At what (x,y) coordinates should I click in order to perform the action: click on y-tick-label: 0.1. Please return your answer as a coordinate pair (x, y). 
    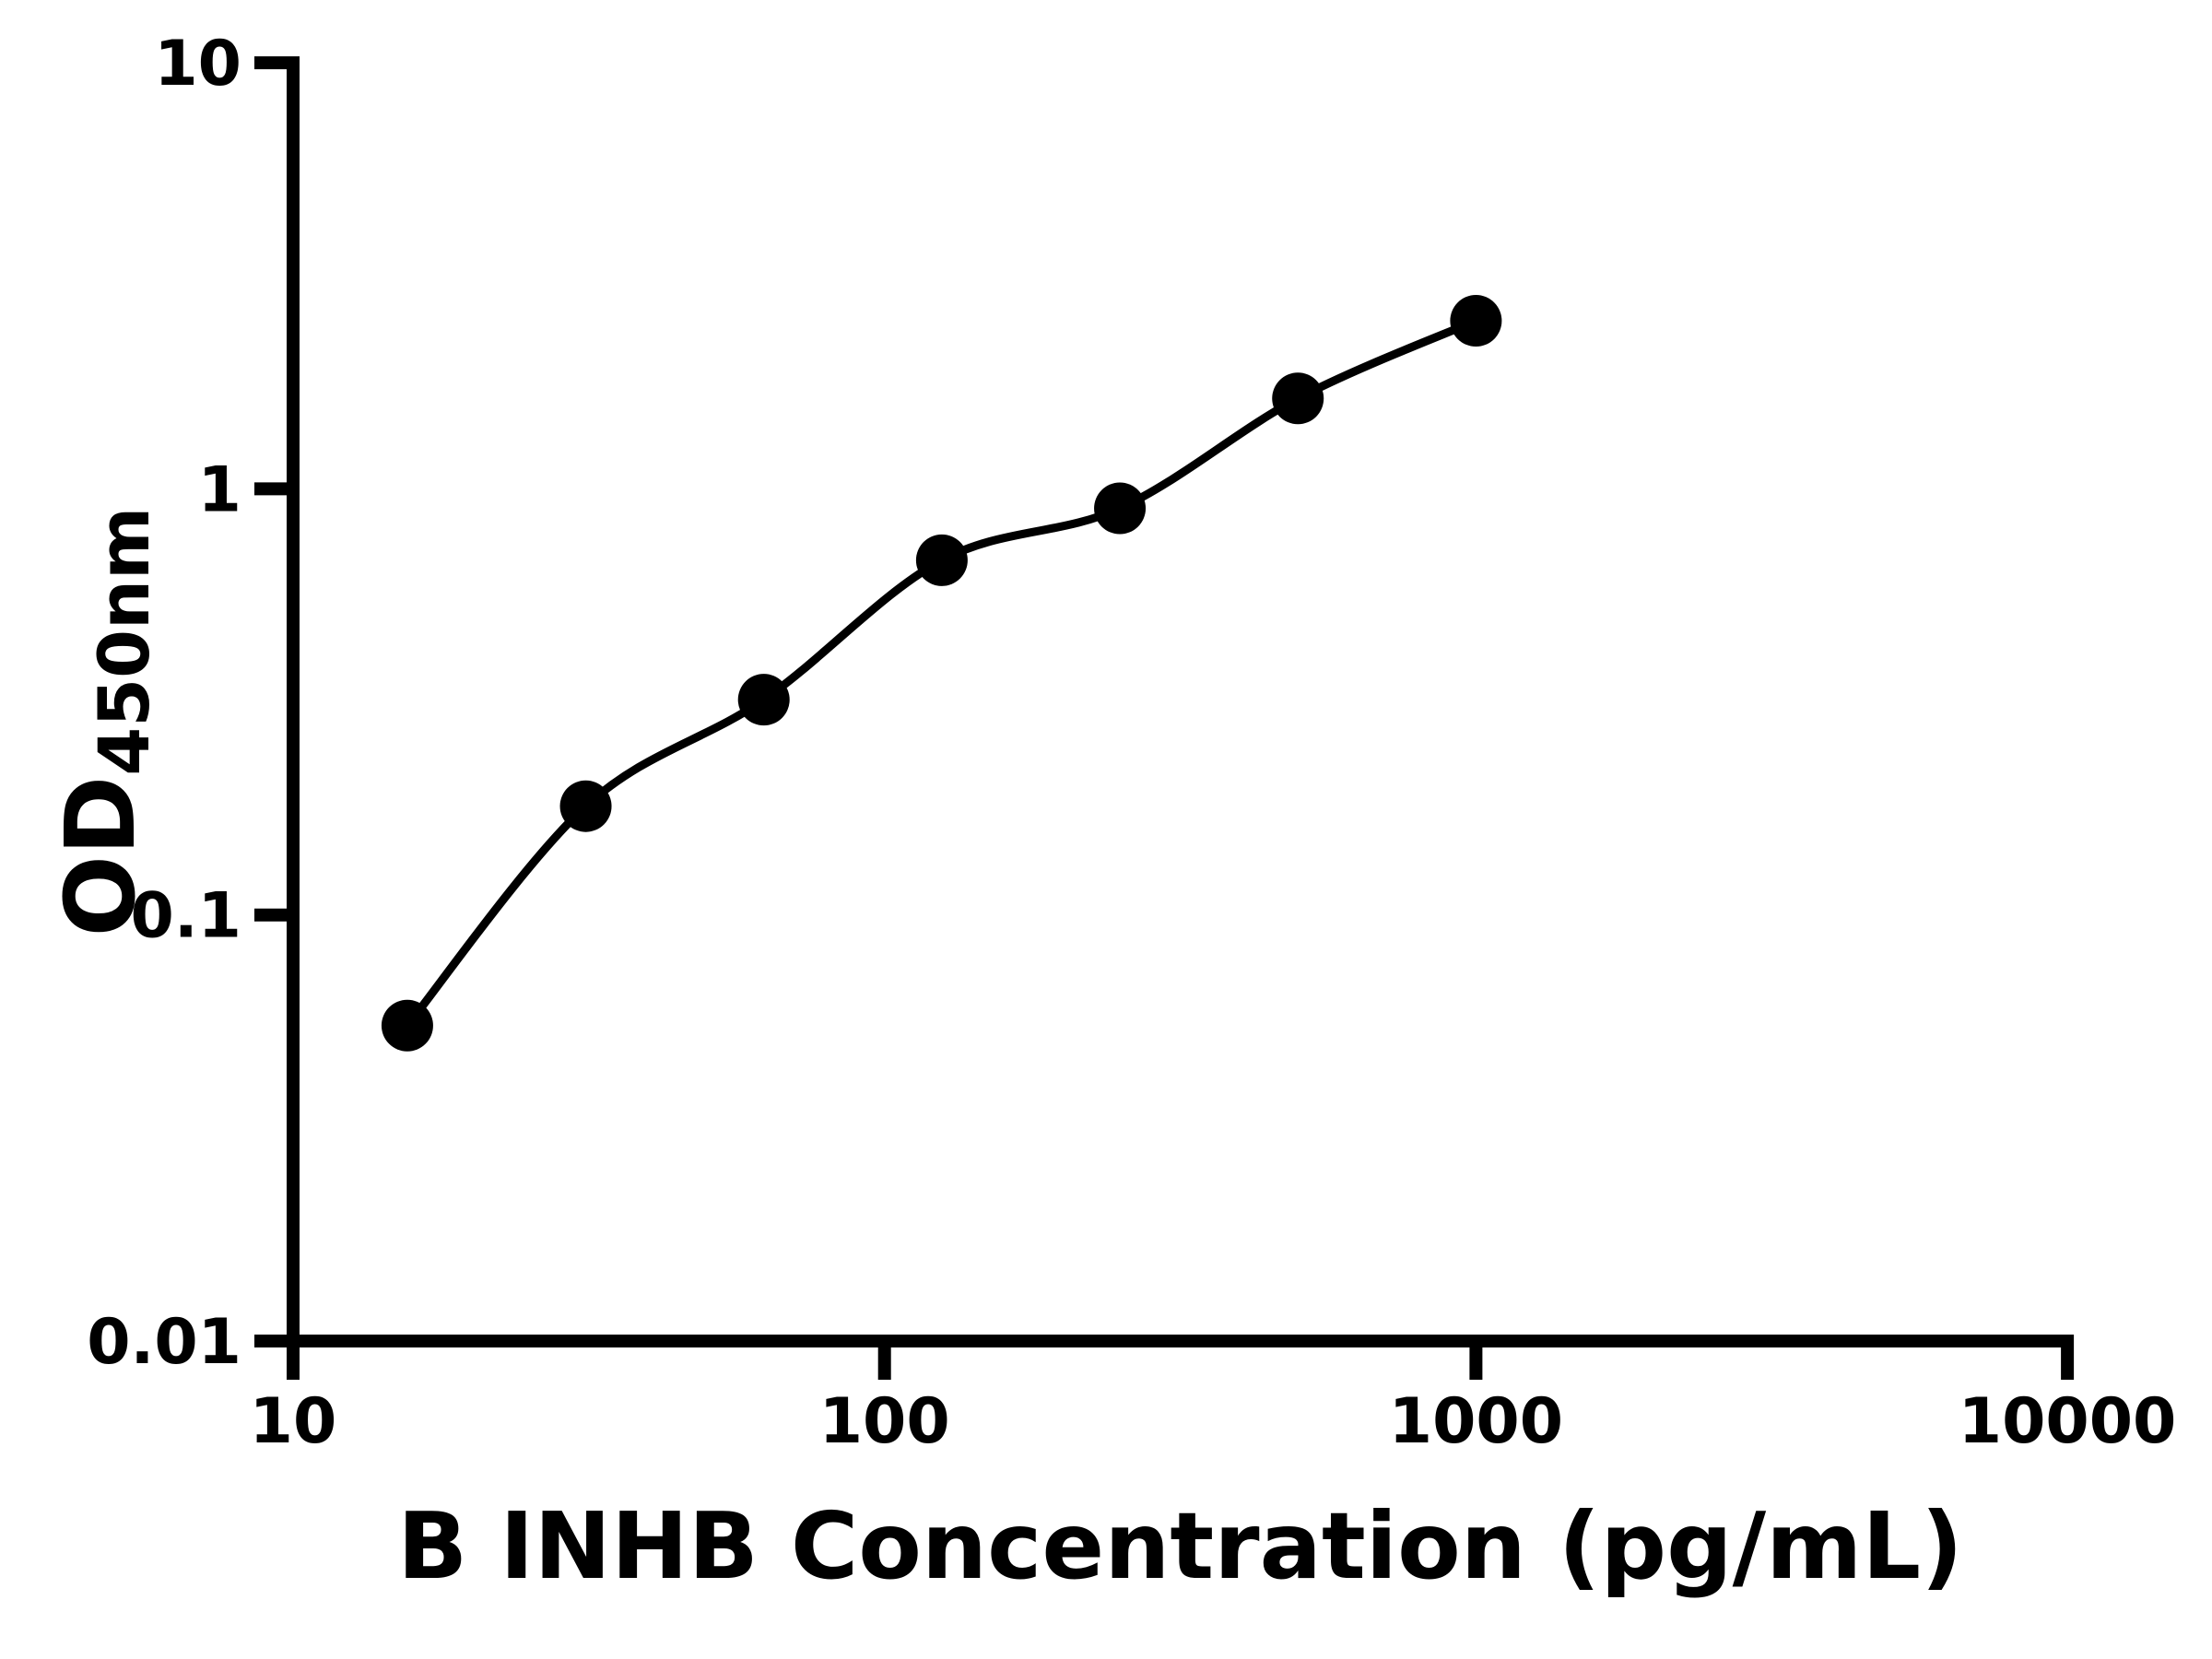
    Looking at the image, I should click on (186, 916).